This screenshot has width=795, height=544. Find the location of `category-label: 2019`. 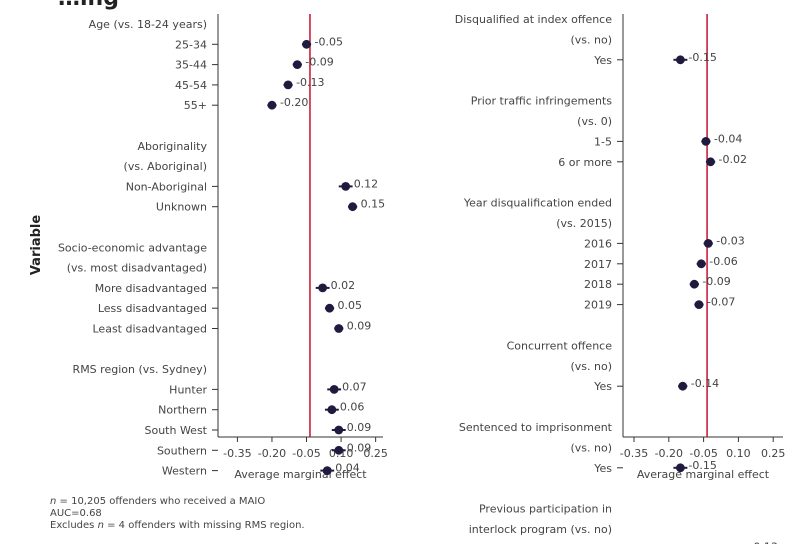

category-label: 2019 is located at coordinates (598, 305).